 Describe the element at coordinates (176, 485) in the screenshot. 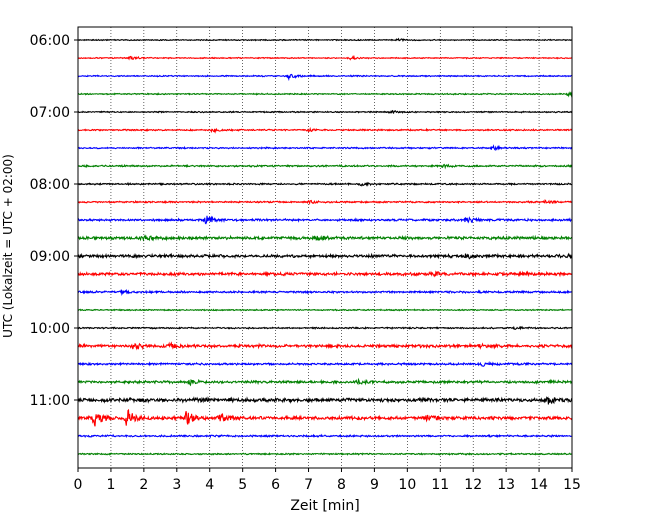

I see `x-tick-label-3: 3` at that location.